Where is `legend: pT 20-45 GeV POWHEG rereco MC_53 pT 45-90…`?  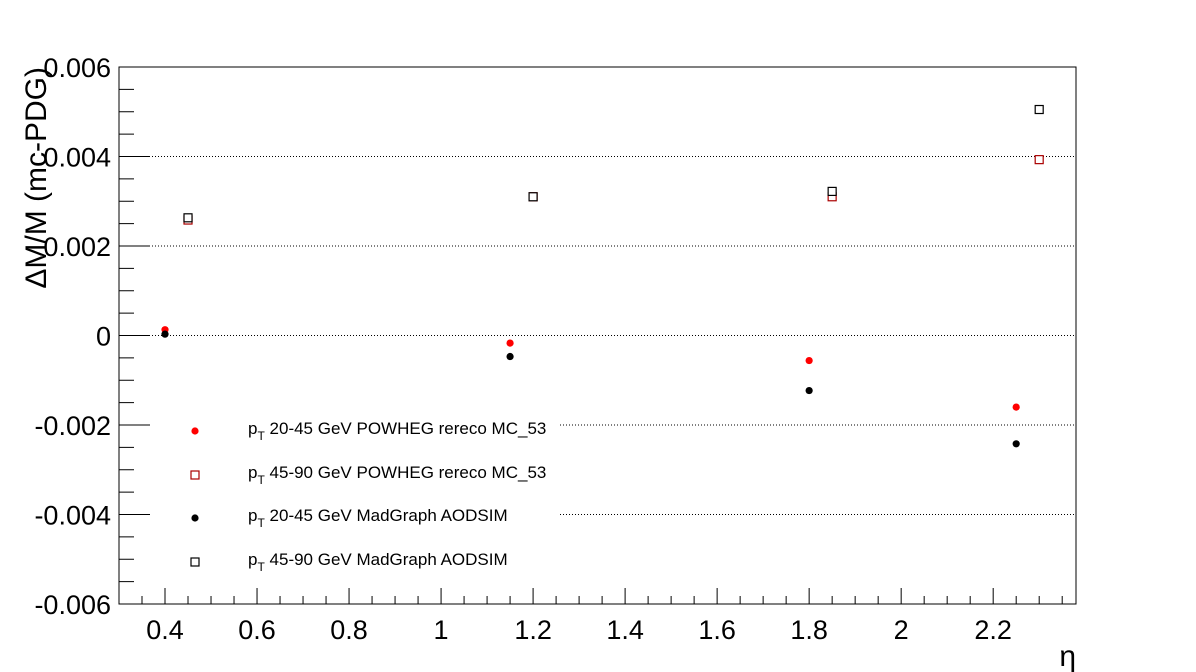 legend: pT 20-45 GeV POWHEG rereco MC_53 pT 45-90… is located at coordinates (355, 495).